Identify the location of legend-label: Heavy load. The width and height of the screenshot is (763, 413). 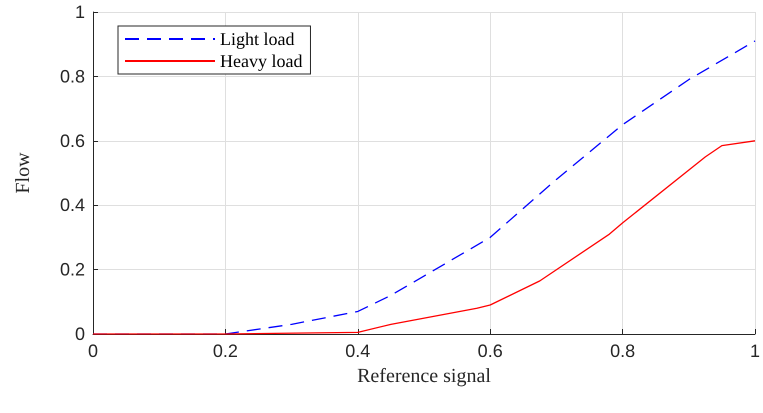
(261, 61).